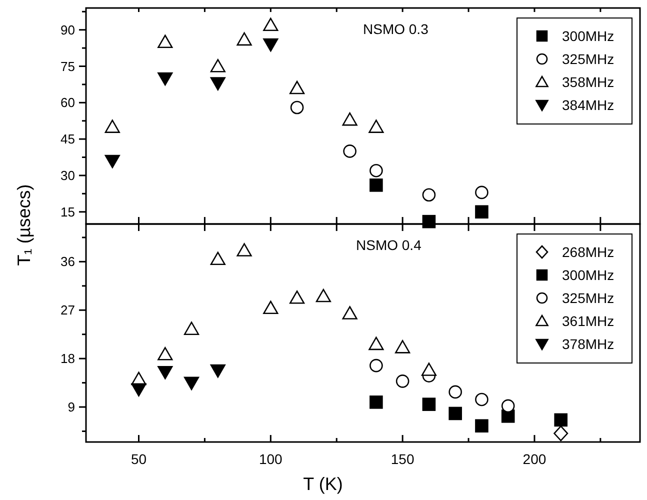 The width and height of the screenshot is (647, 500). Describe the element at coordinates (588, 320) in the screenshot. I see `legend-label: 361MHz` at that location.